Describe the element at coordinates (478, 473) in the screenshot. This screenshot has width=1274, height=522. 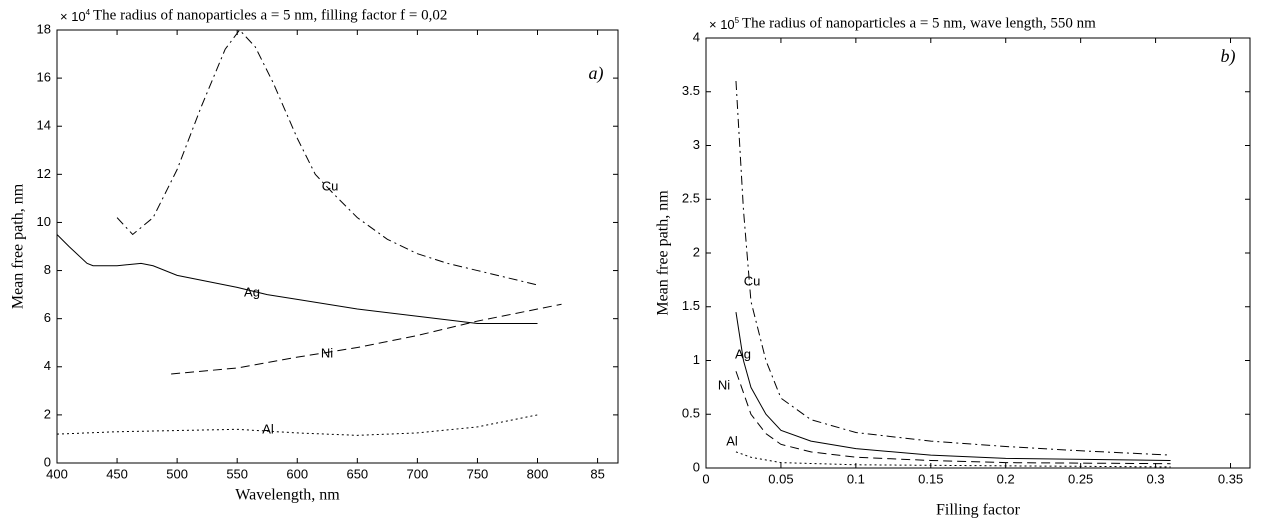
I see `x-tick-label: 750` at that location.